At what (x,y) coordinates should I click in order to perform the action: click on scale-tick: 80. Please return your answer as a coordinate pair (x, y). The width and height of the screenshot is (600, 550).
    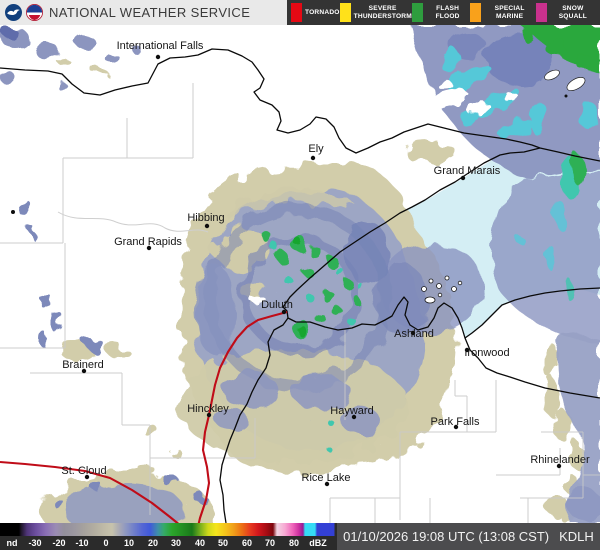
    Looking at the image, I should click on (294, 543).